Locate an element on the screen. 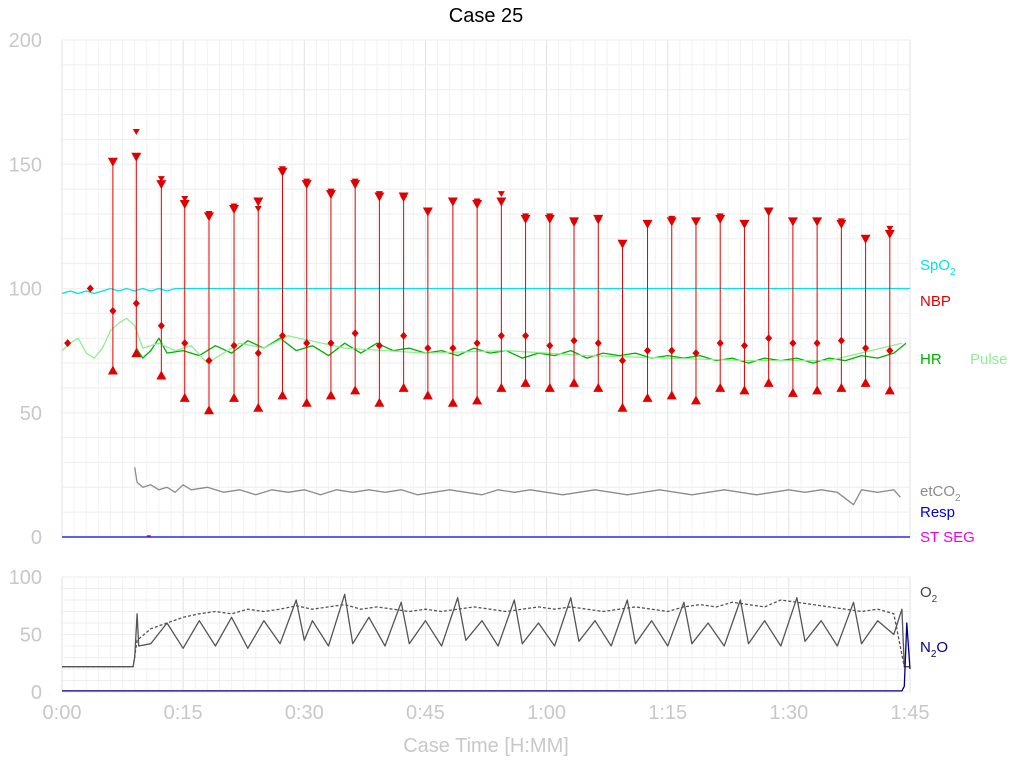  y-tick-label: 150 is located at coordinates (25, 165).